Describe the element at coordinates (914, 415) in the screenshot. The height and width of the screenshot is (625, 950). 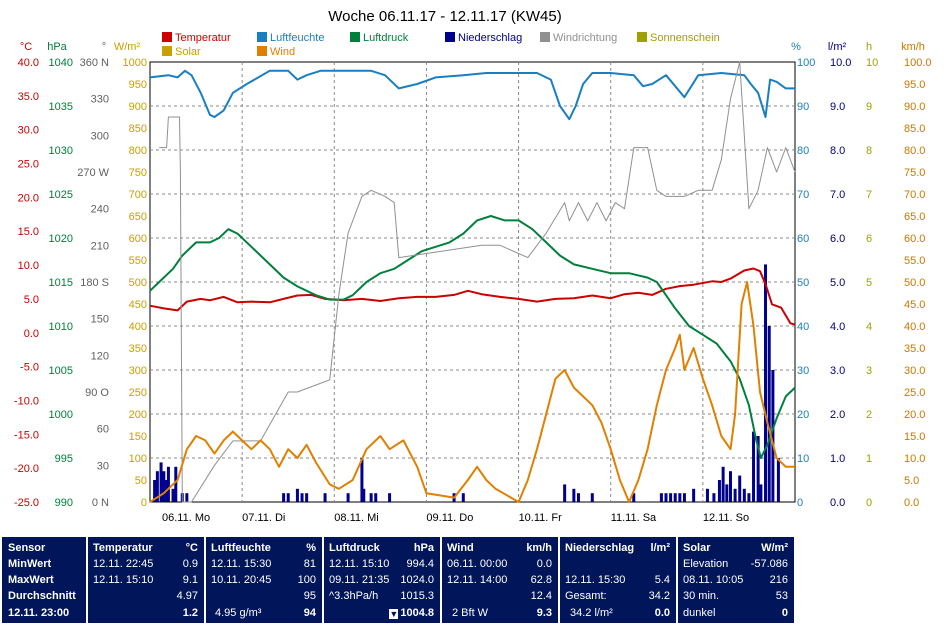
I see `wind-tick-label: 20.0` at that location.